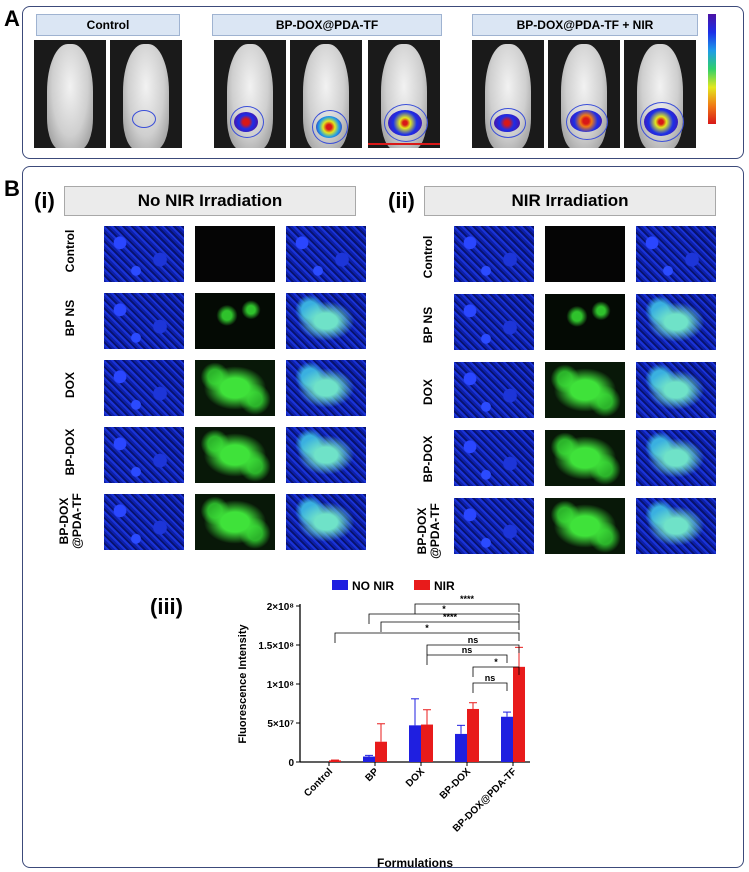 This screenshot has height=872, width=749. I want to click on row-label-bp-dox-pda-tf-i: BP-DOX @PDA-TF, so click(70, 521).